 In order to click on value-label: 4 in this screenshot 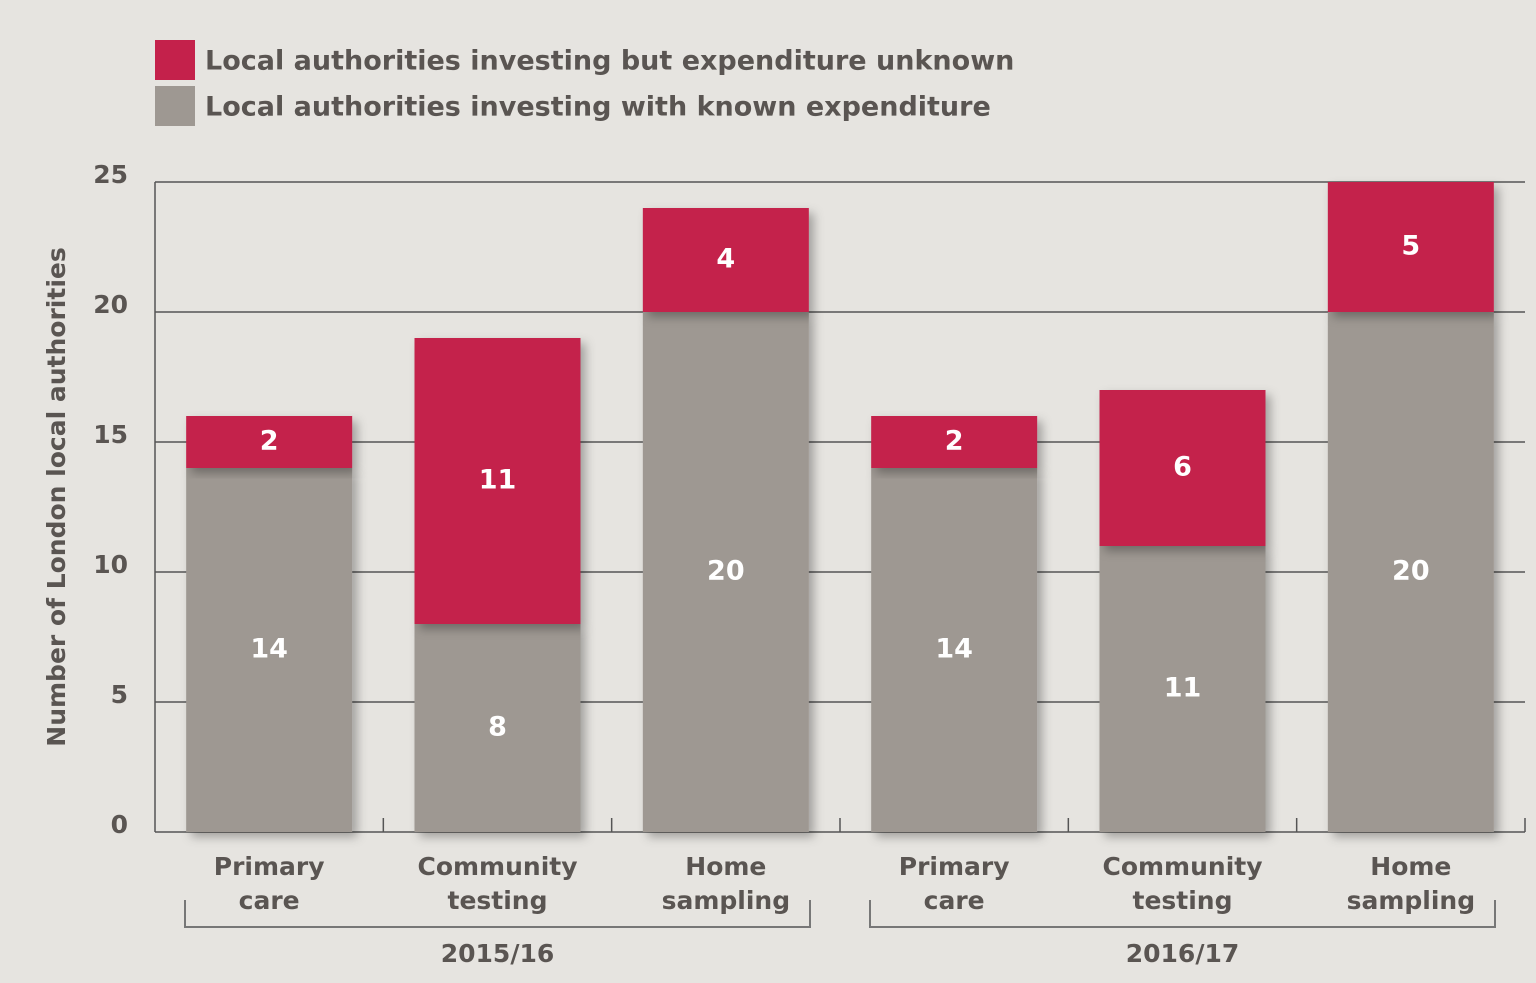, I will do `click(725, 259)`.